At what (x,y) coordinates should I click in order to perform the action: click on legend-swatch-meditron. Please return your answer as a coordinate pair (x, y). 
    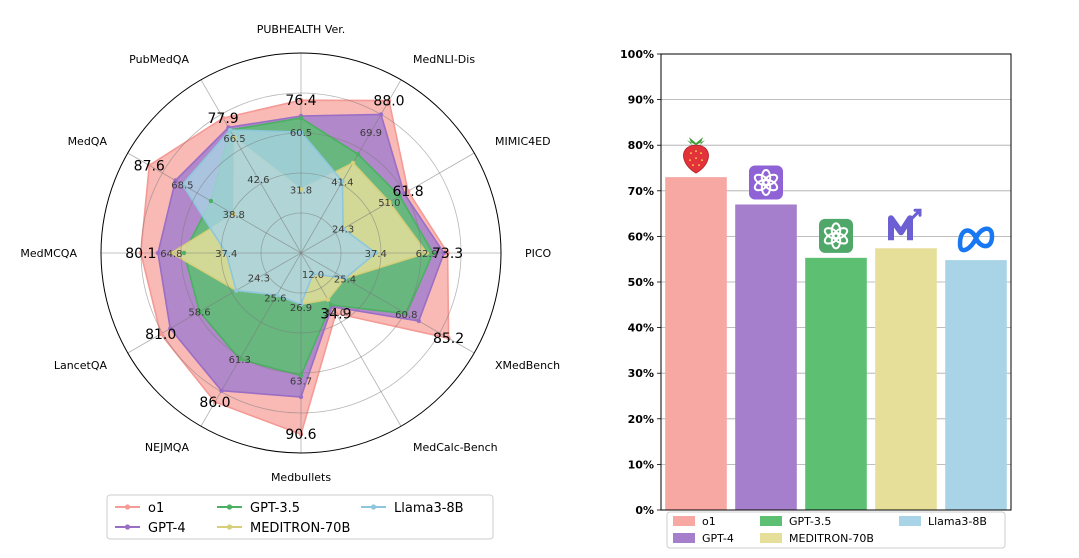
    Looking at the image, I should click on (771, 538).